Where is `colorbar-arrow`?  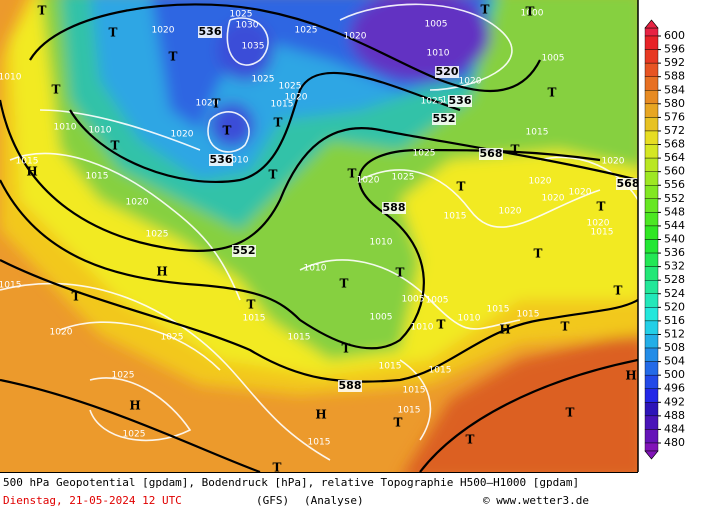
colorbar-arrow is located at coordinates (651, 24).